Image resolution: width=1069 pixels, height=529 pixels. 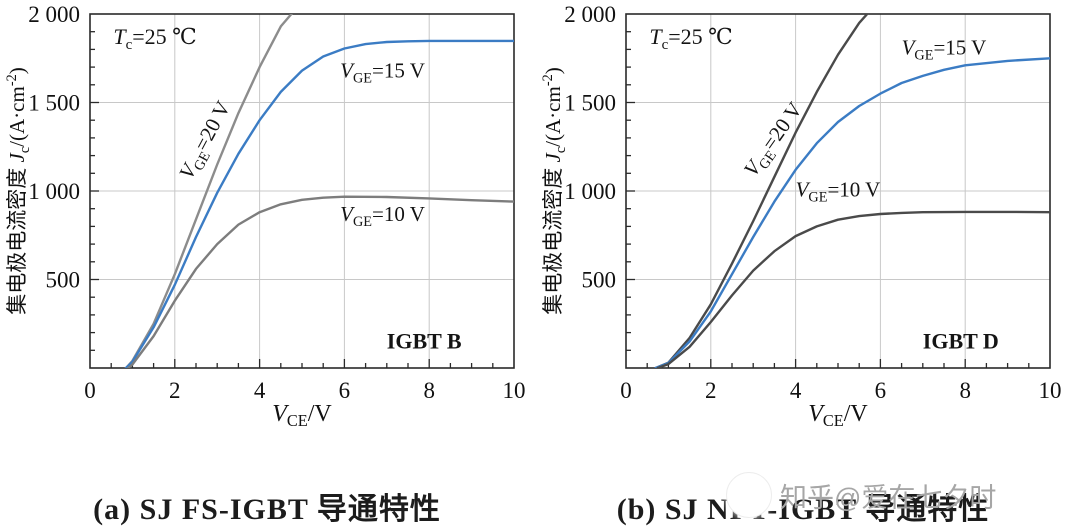 I want to click on watermark-text: 知乎@爱在七夕时, so click(x=888, y=497).